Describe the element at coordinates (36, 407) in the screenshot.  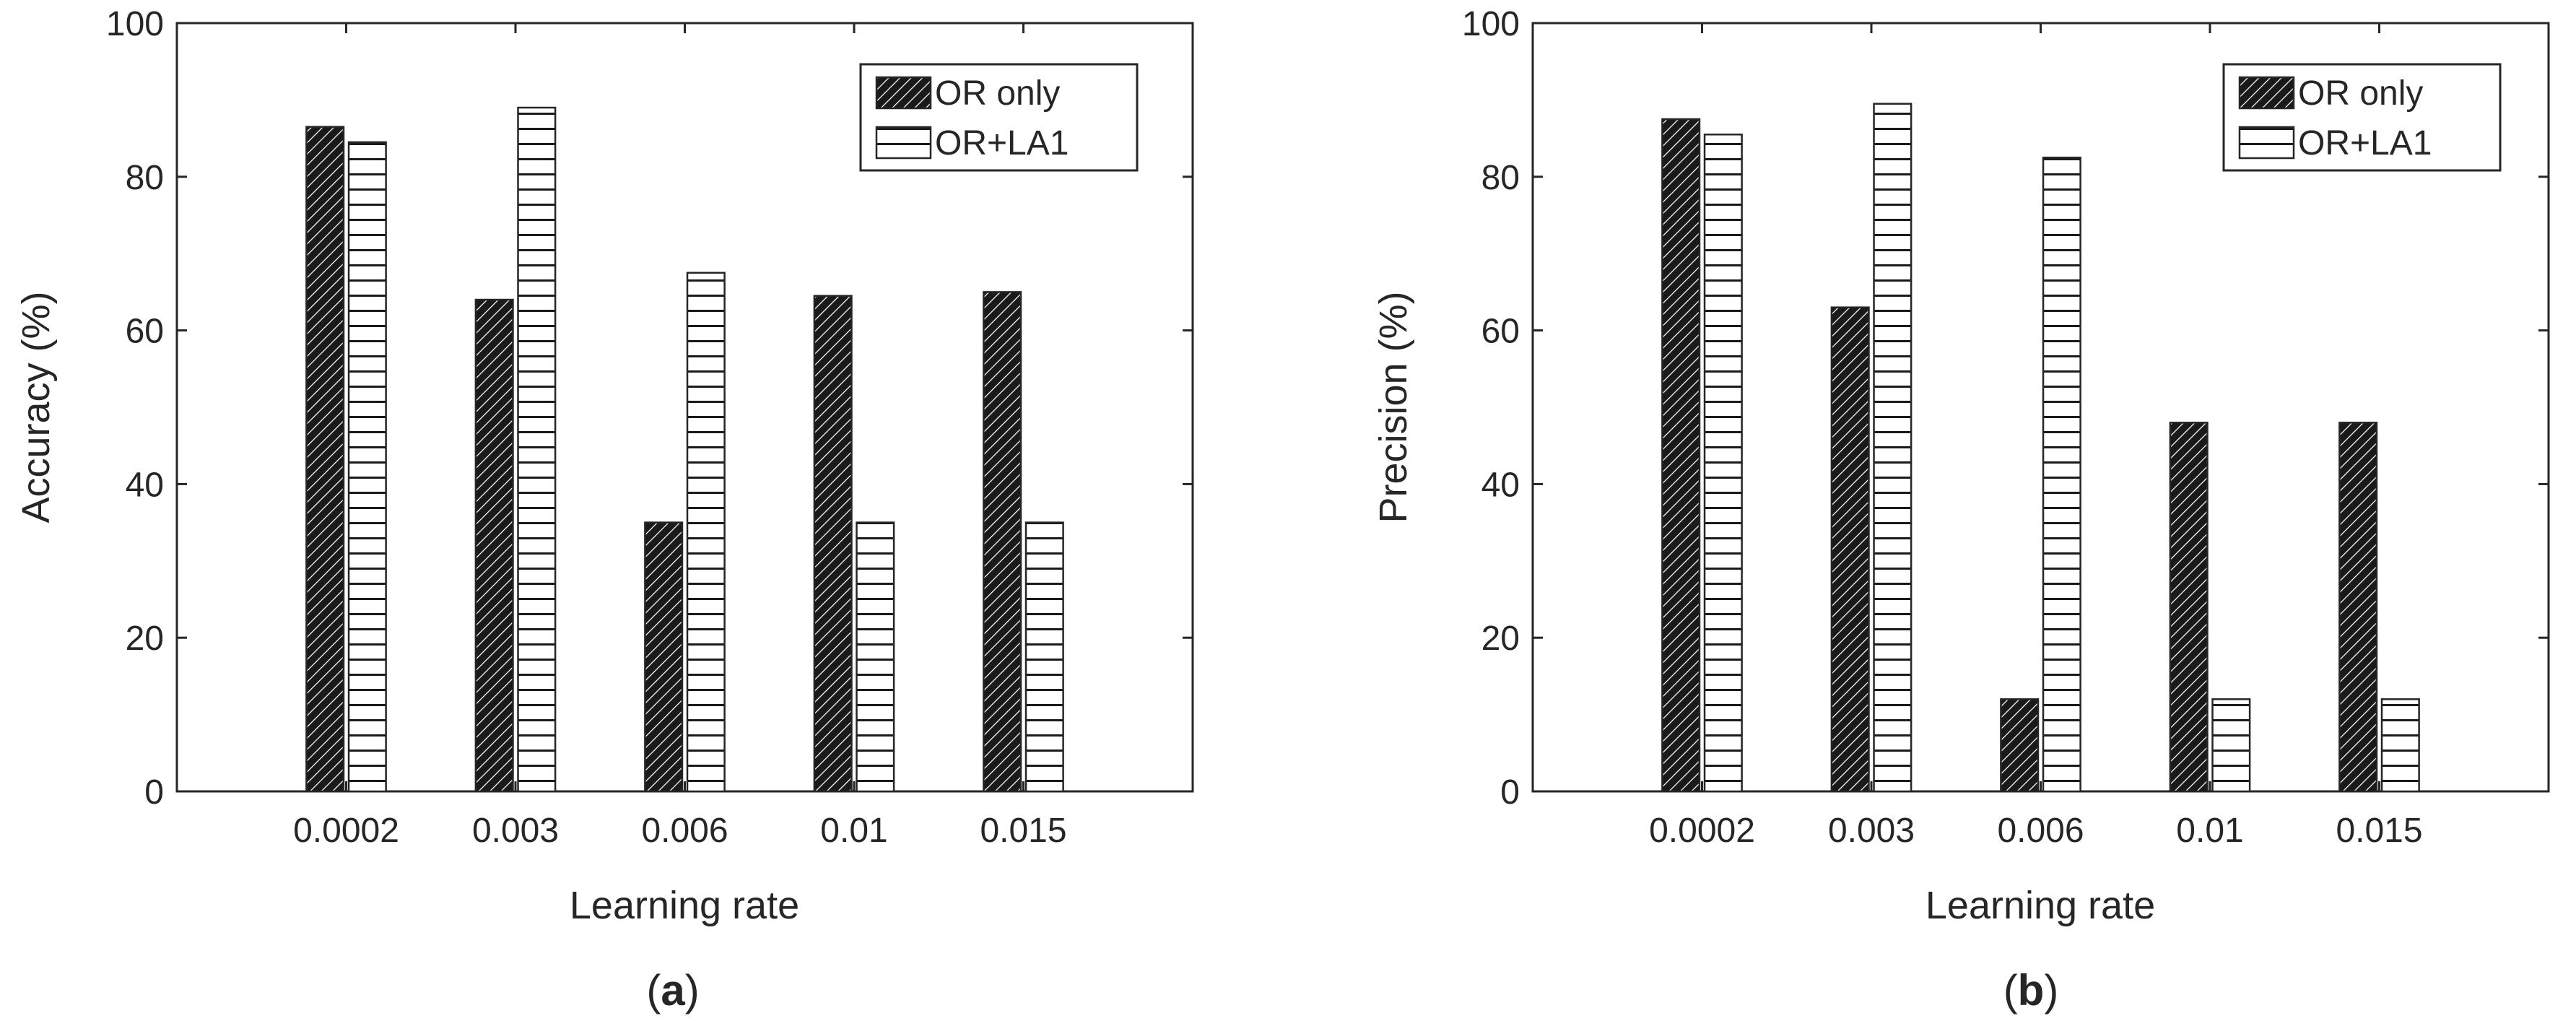
I see `y-axis-label: Accuracy (%)` at that location.